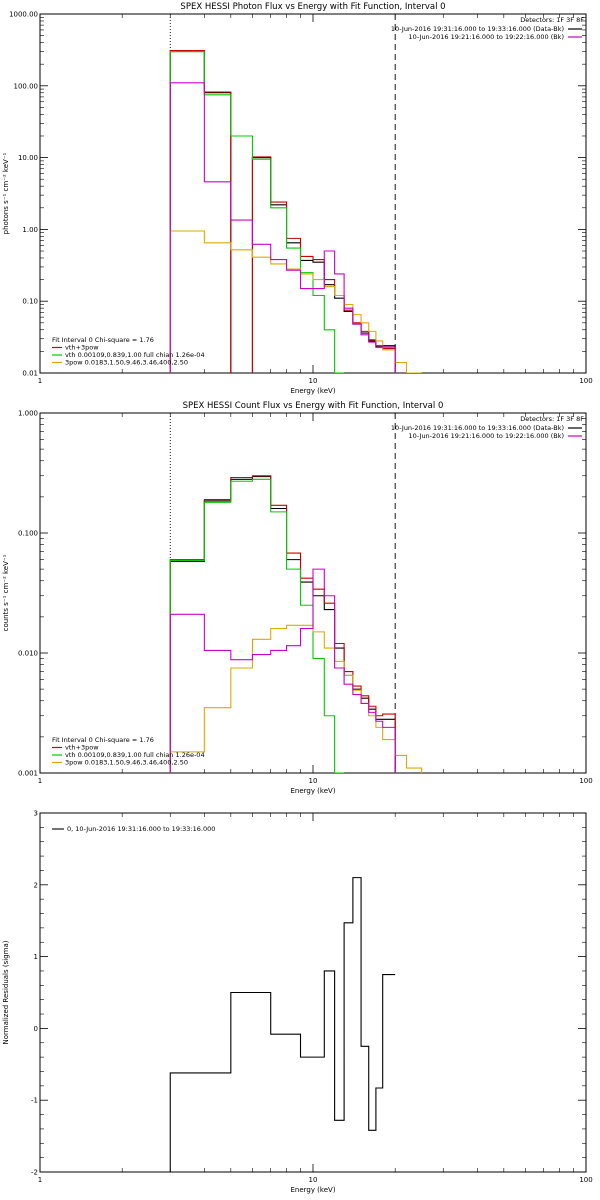 This screenshot has height=1200, width=600. What do you see at coordinates (30, 230) in the screenshot?
I see `y-tick-label: 1.00` at bounding box center [30, 230].